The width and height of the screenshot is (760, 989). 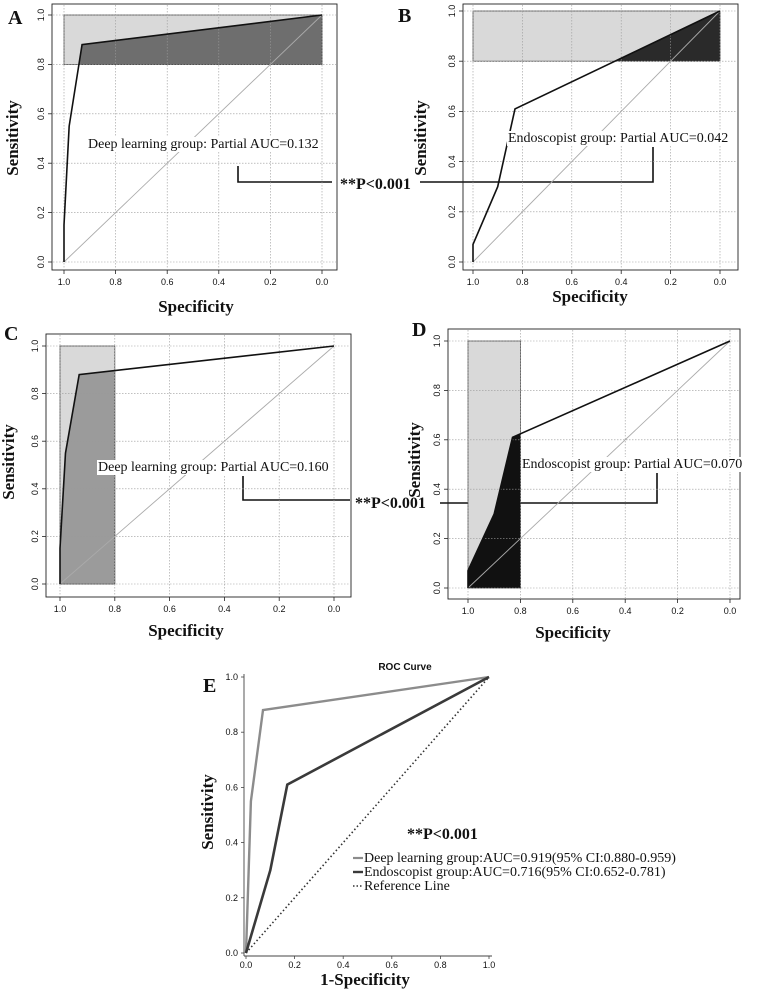 What do you see at coordinates (284, 174) in the screenshot?
I see `connector-left-ab` at bounding box center [284, 174].